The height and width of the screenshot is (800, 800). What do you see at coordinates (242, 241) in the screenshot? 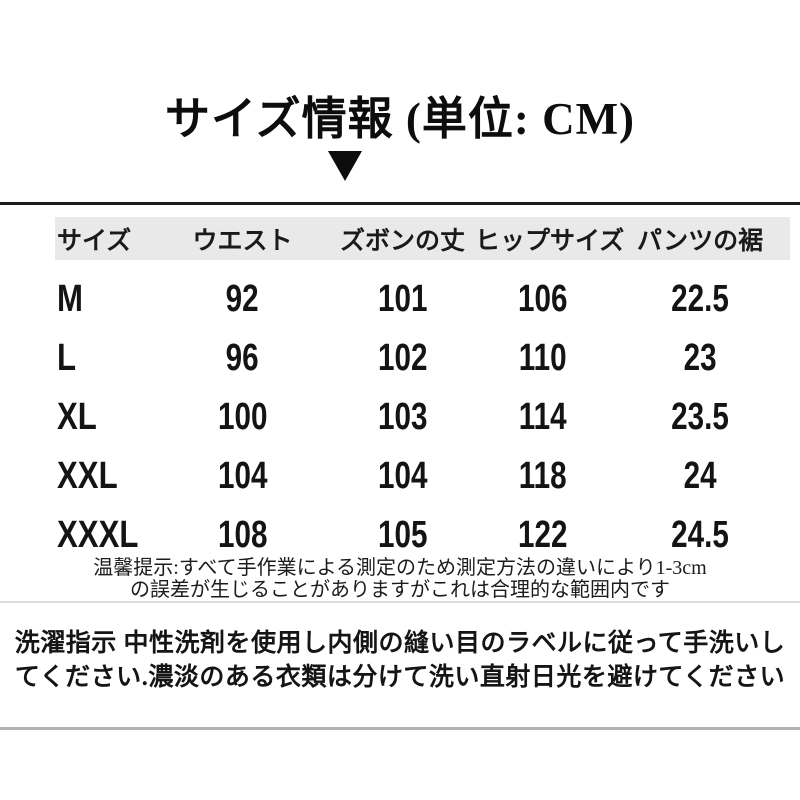
I see `column-header-waist: ウエスト` at bounding box center [242, 241].